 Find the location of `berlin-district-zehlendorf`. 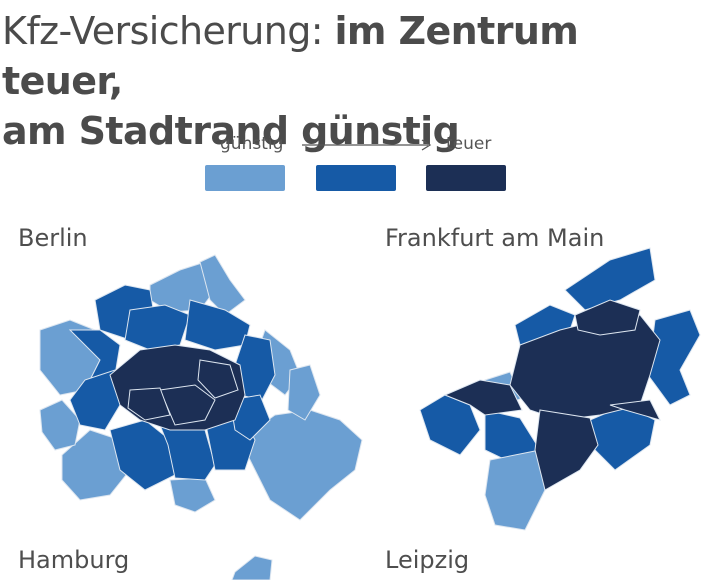

berlin-district-zehlendorf is located at coordinates (96, 465).